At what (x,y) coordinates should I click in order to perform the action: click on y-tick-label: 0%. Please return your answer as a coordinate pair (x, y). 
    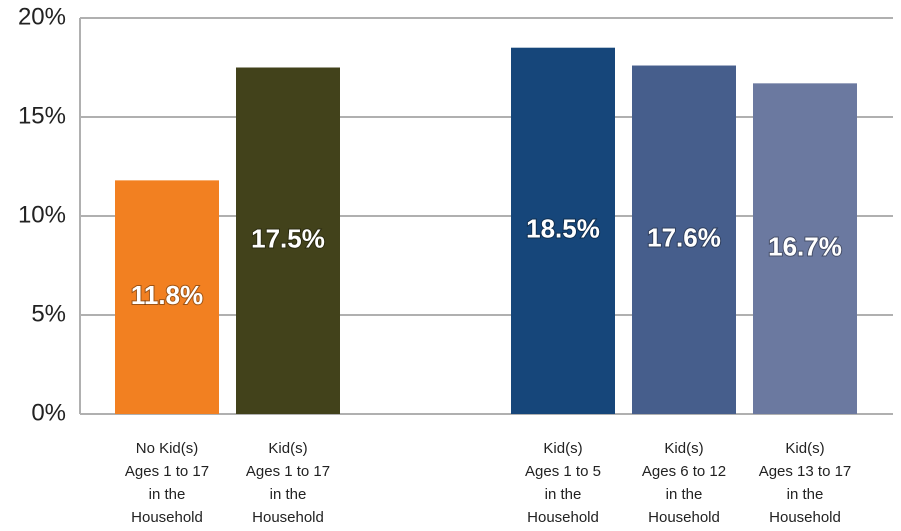
    Looking at the image, I should click on (48, 412).